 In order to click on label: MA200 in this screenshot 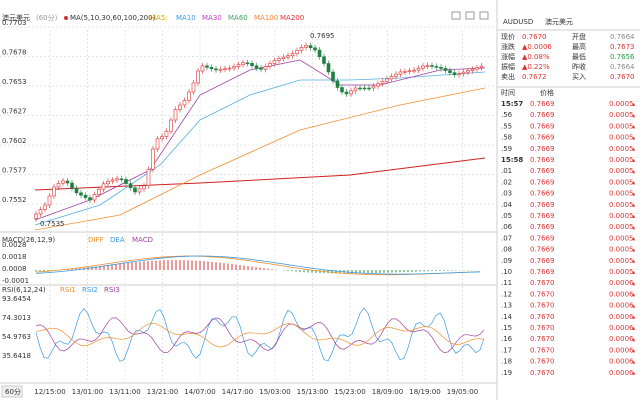, I will do `click(292, 18)`.